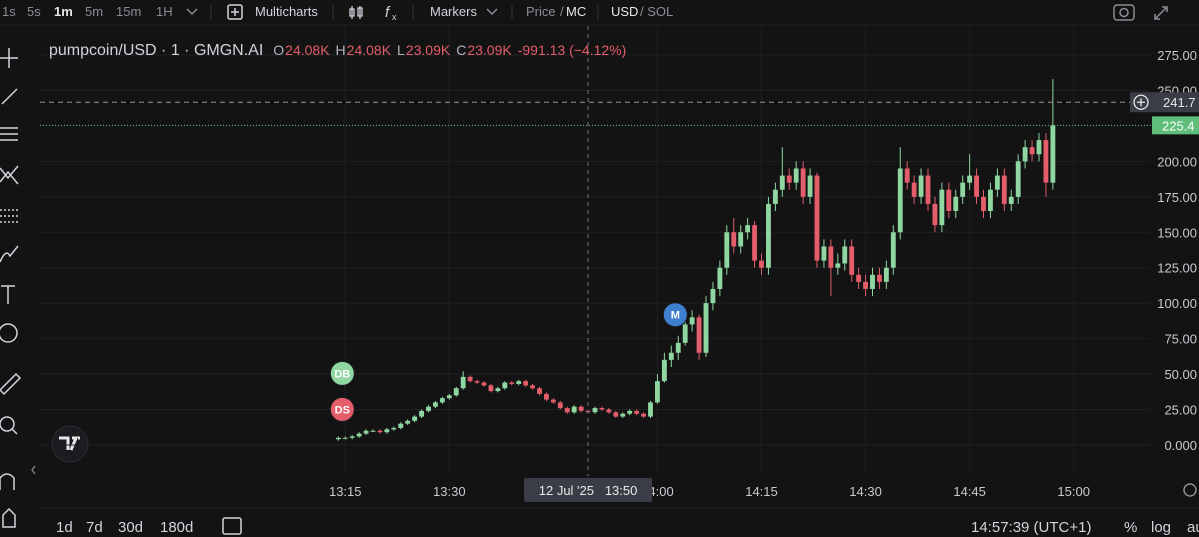 This screenshot has width=1199, height=537. I want to click on interval-button: 5s, so click(34, 11).